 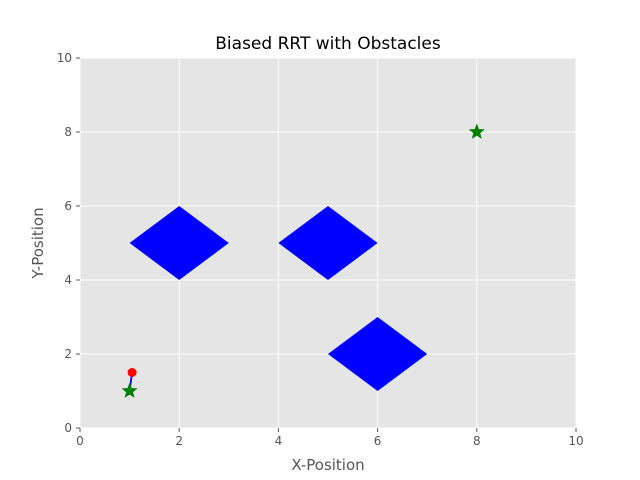 What do you see at coordinates (68, 354) in the screenshot?
I see `y-tick-label: 2` at bounding box center [68, 354].